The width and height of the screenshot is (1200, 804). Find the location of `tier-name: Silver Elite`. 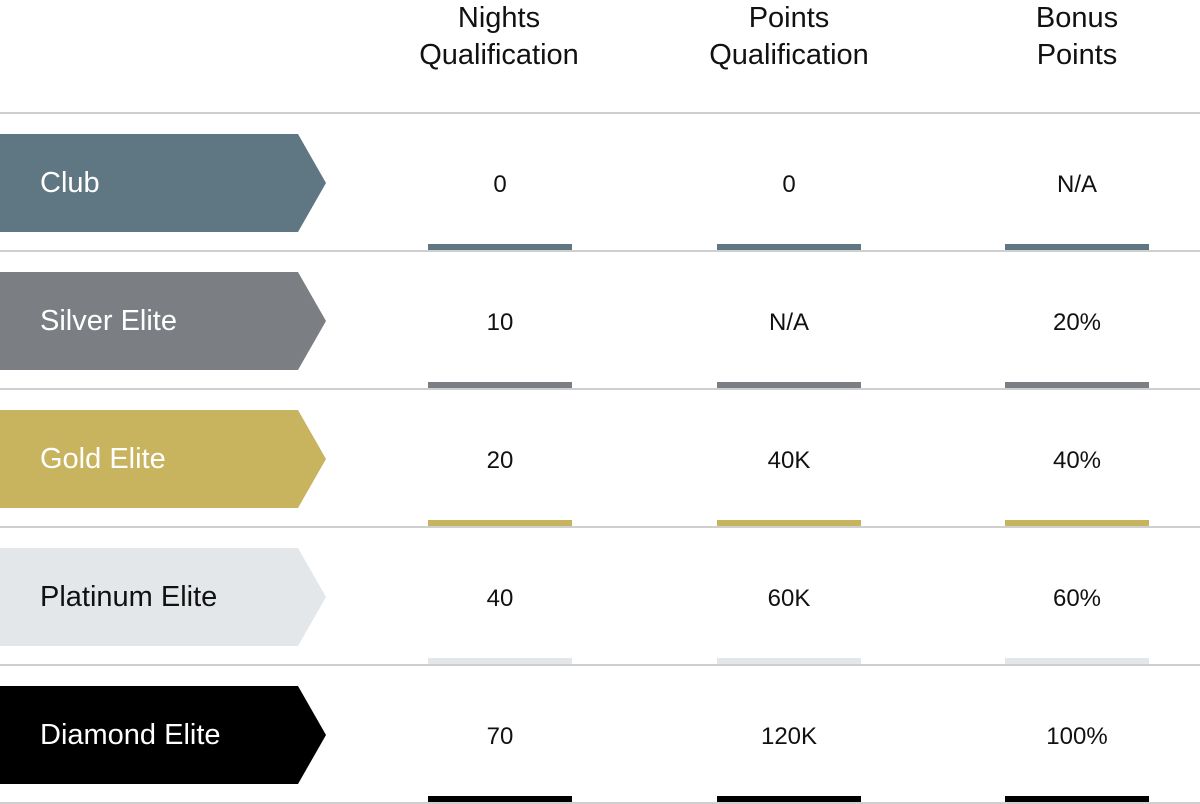

tier-name: Silver Elite is located at coordinates (108, 321).